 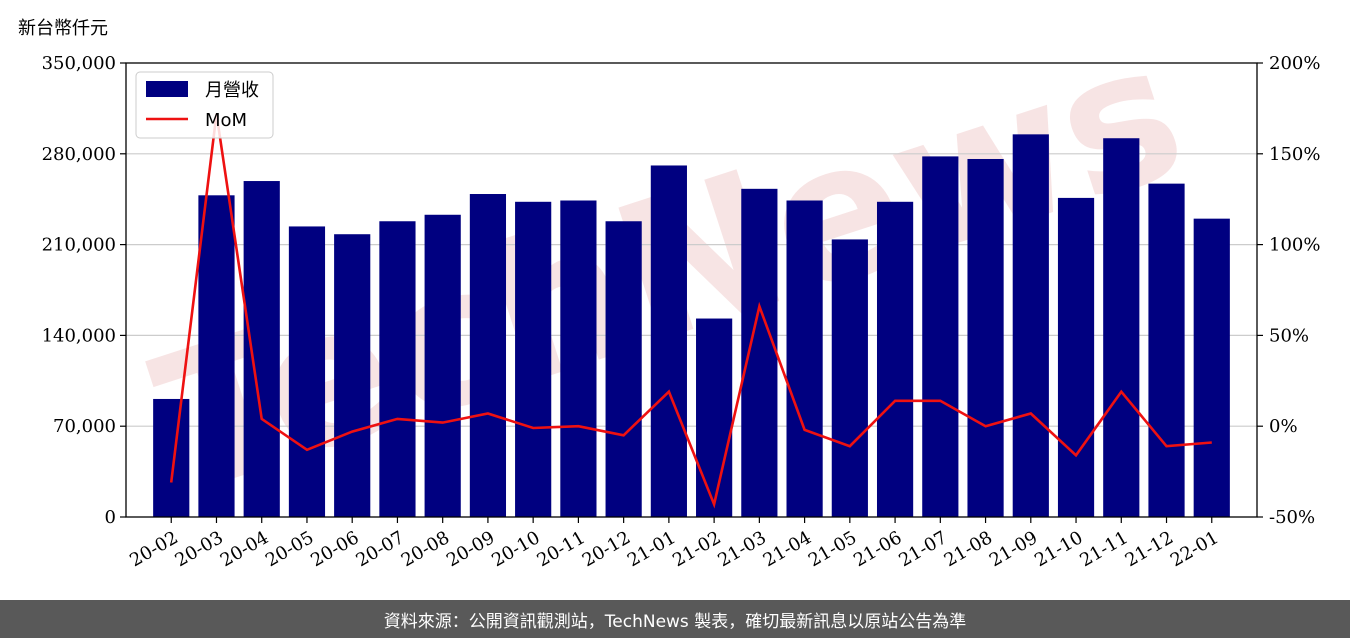 I want to click on x-tick-label-21-07: 21-07, so click(x=922, y=549).